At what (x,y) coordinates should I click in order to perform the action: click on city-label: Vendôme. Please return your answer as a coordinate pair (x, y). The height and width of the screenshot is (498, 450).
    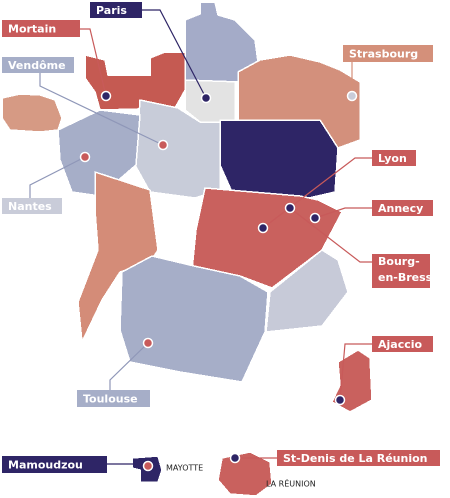
    Looking at the image, I should click on (37, 65).